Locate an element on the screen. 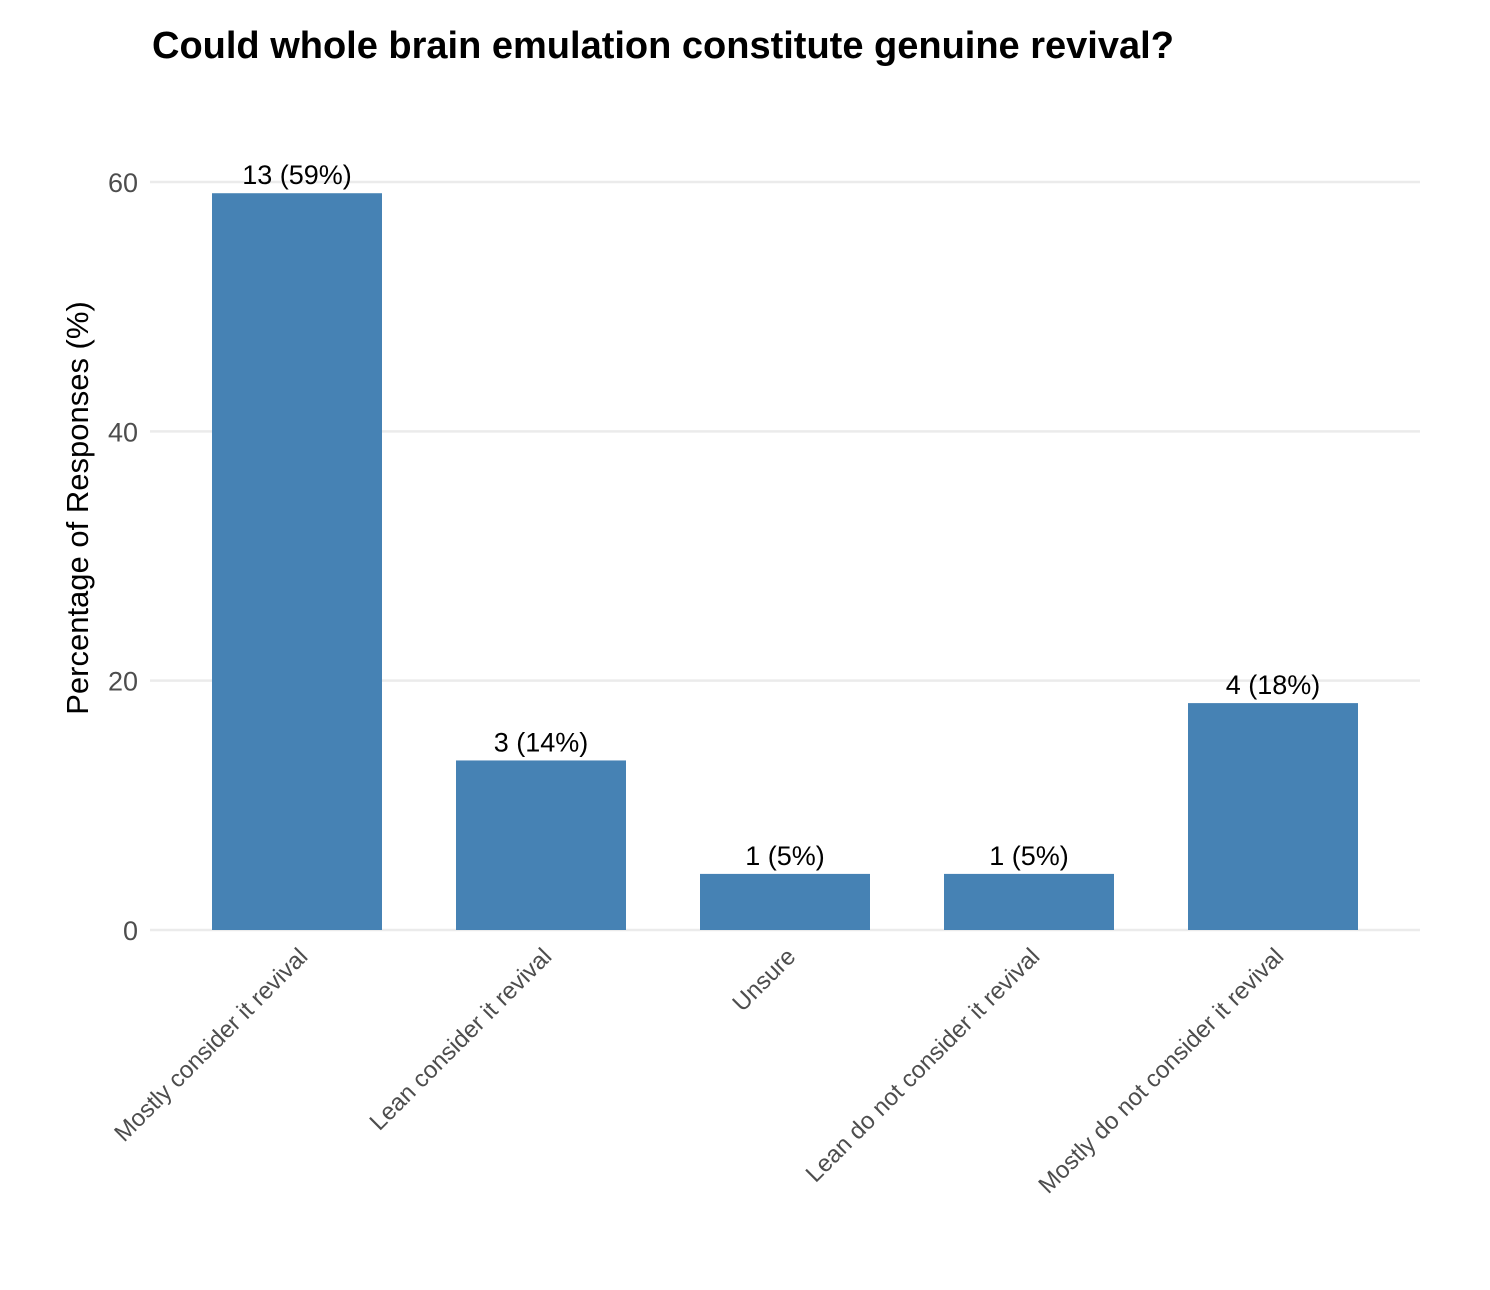 This screenshot has width=1490, height=1290. x-tick-label: Mostly do not consider it revival is located at coordinates (1161, 1071).